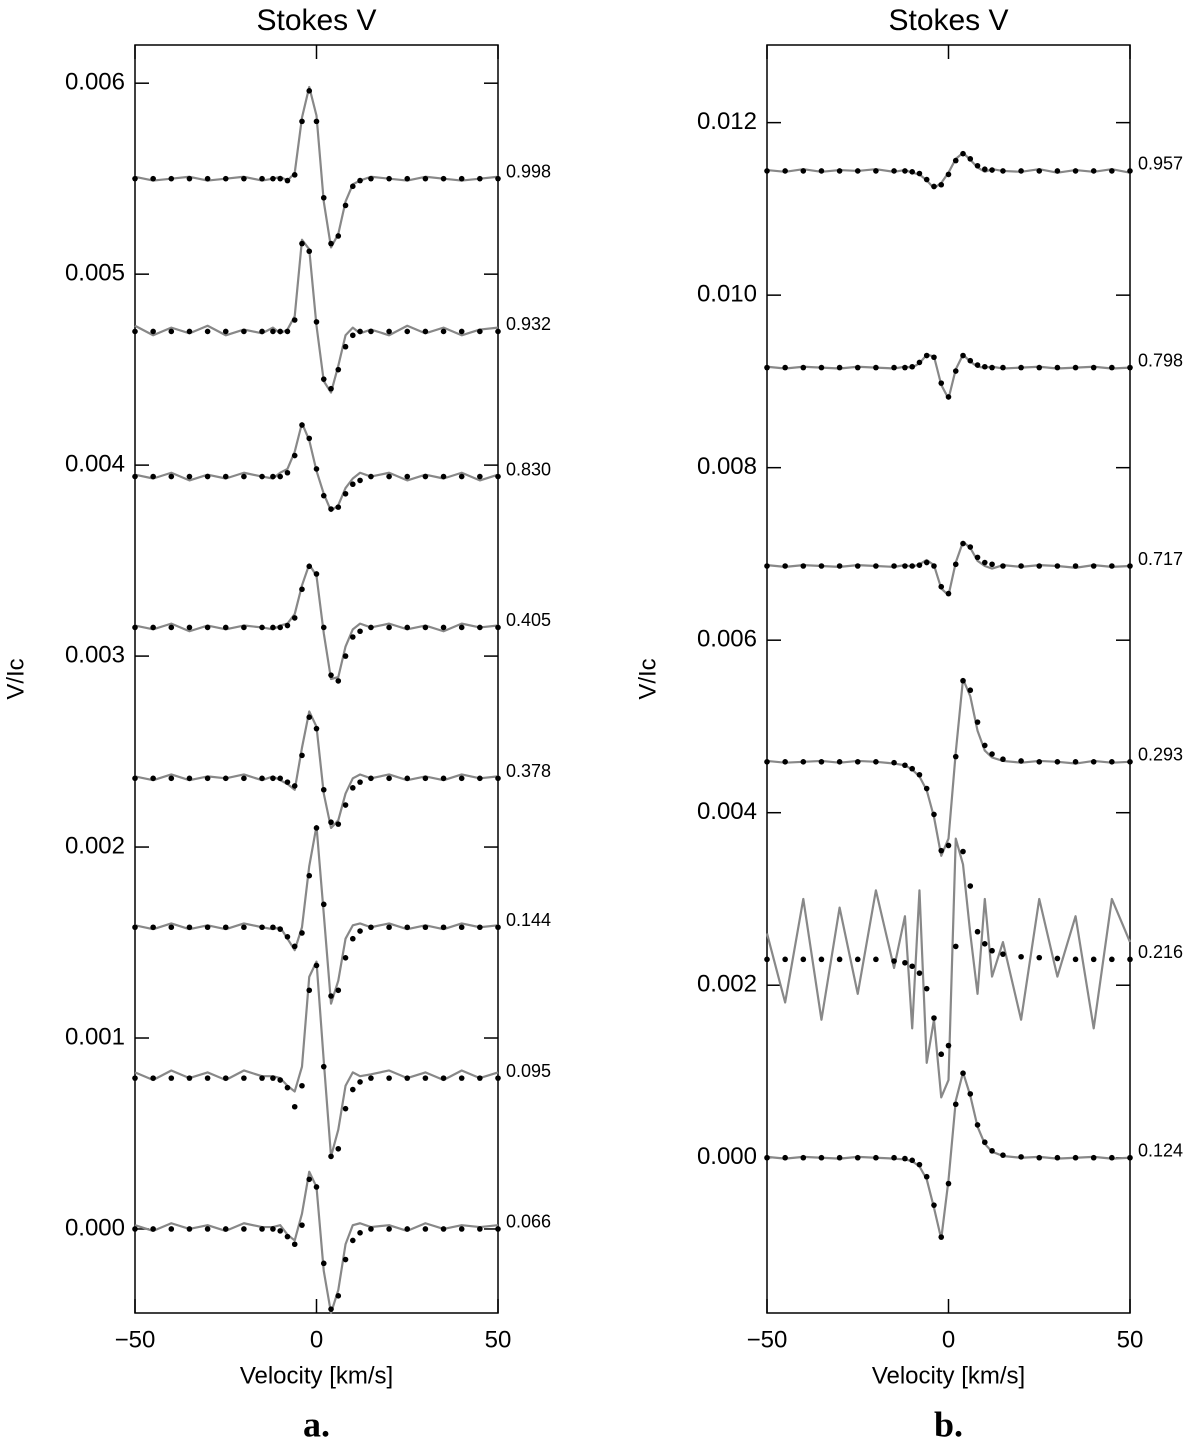 This screenshot has height=1455, width=1200. I want to click on y-axis-label: V/Ic, so click(647, 678).